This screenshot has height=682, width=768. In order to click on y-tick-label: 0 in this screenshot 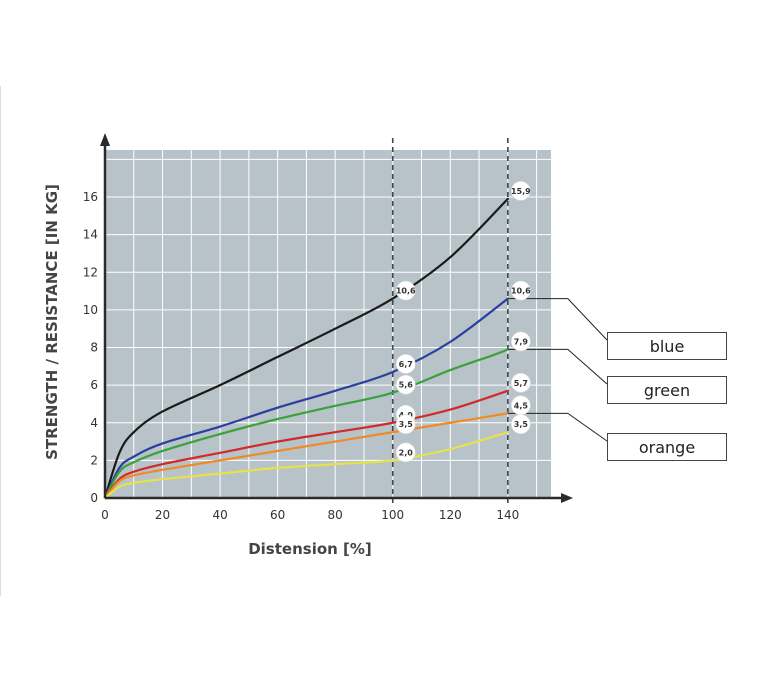, I will do `click(94, 498)`.